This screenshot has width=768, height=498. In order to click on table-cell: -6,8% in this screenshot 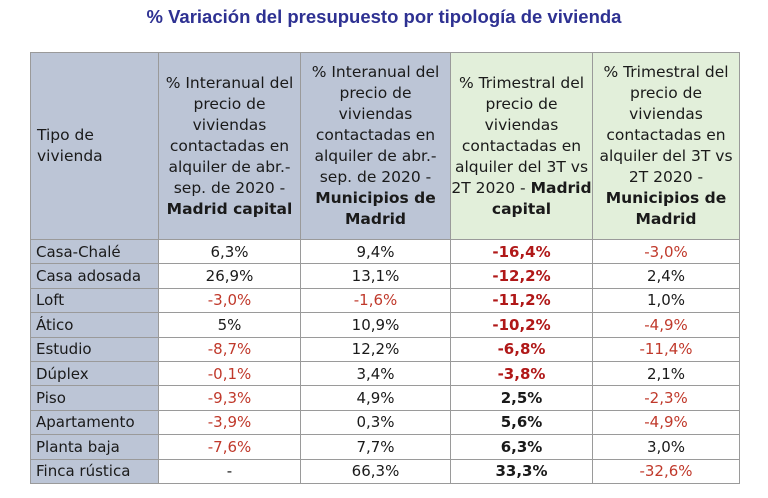, I will do `click(521, 349)`.